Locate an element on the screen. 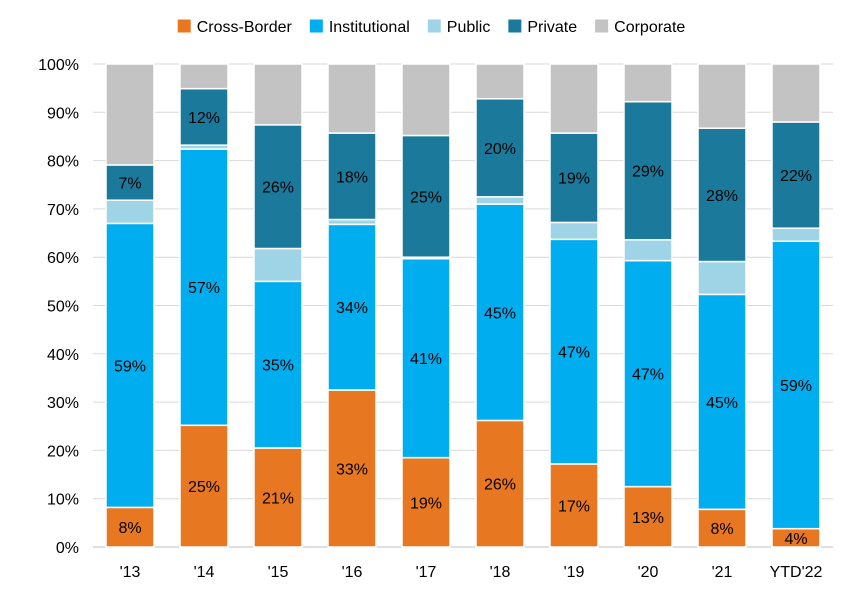 Image resolution: width=863 pixels, height=598 pixels. x-tick-label: '18 is located at coordinates (500, 572).